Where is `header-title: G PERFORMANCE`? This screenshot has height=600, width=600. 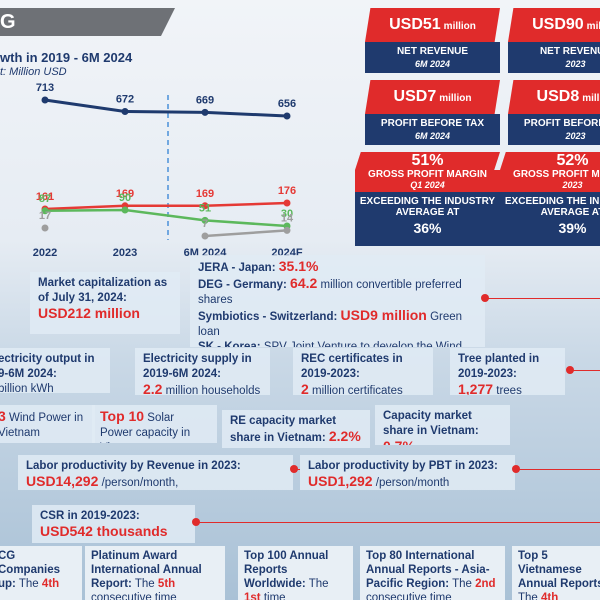 header-title: G PERFORMANCE is located at coordinates (87, 22).